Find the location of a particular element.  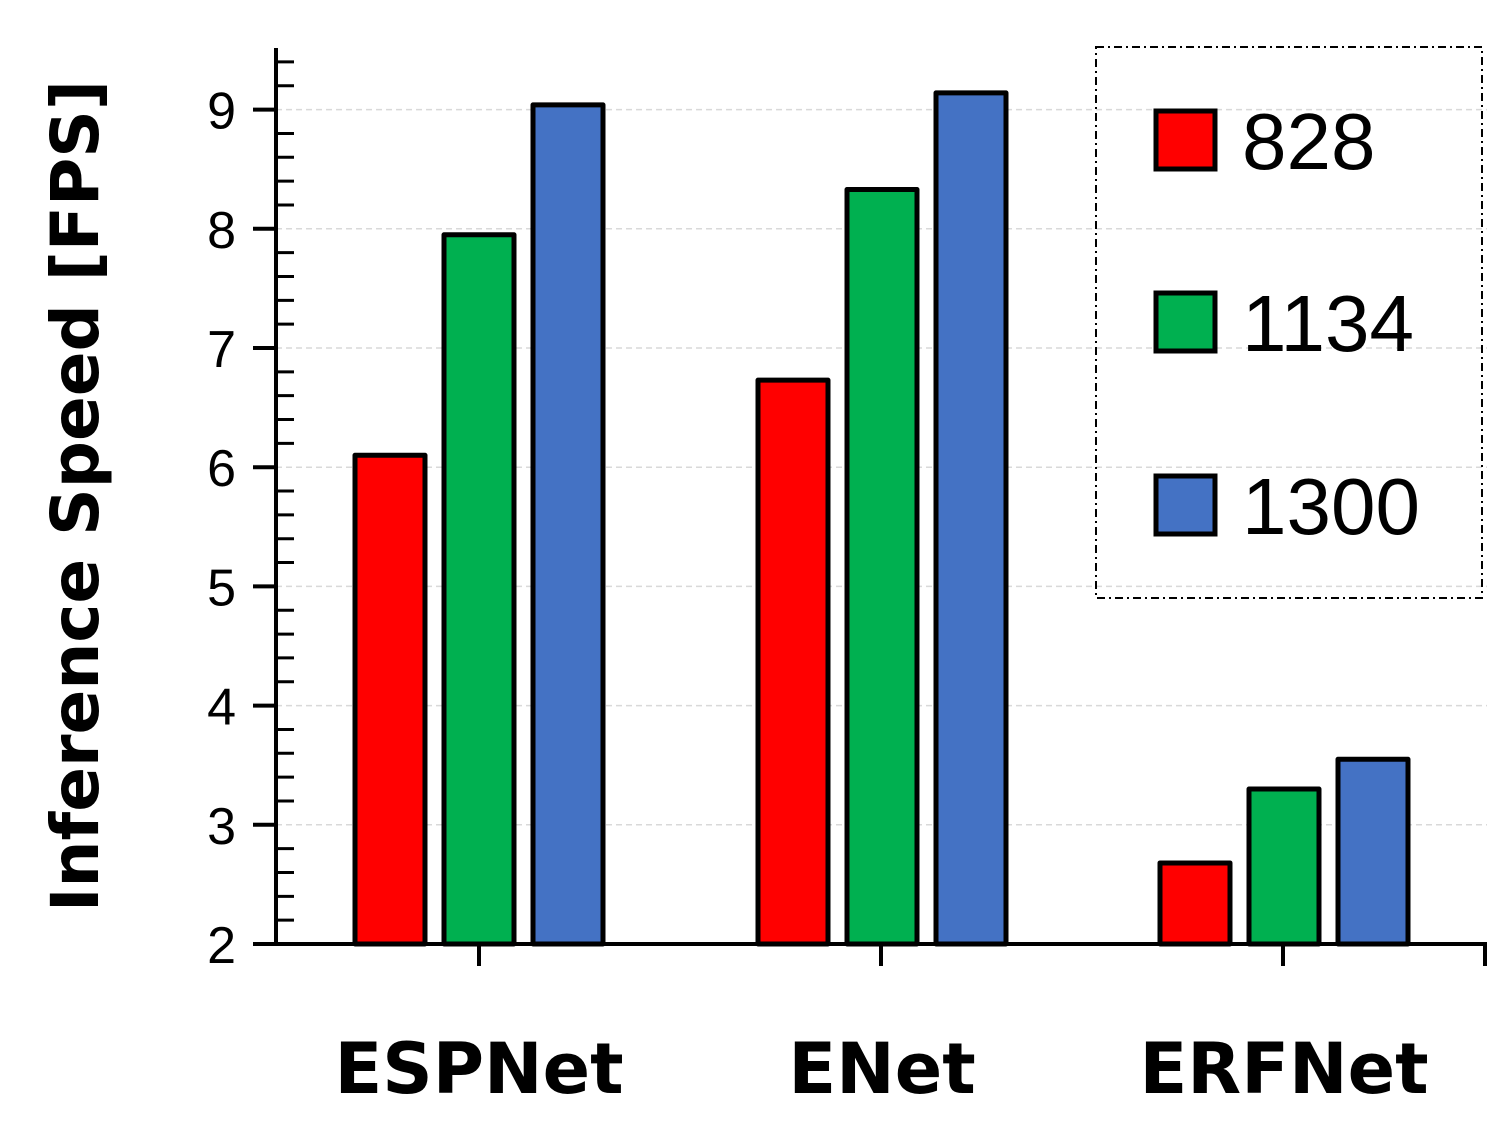

x-category-label: ERFNet is located at coordinates (1283, 1069).